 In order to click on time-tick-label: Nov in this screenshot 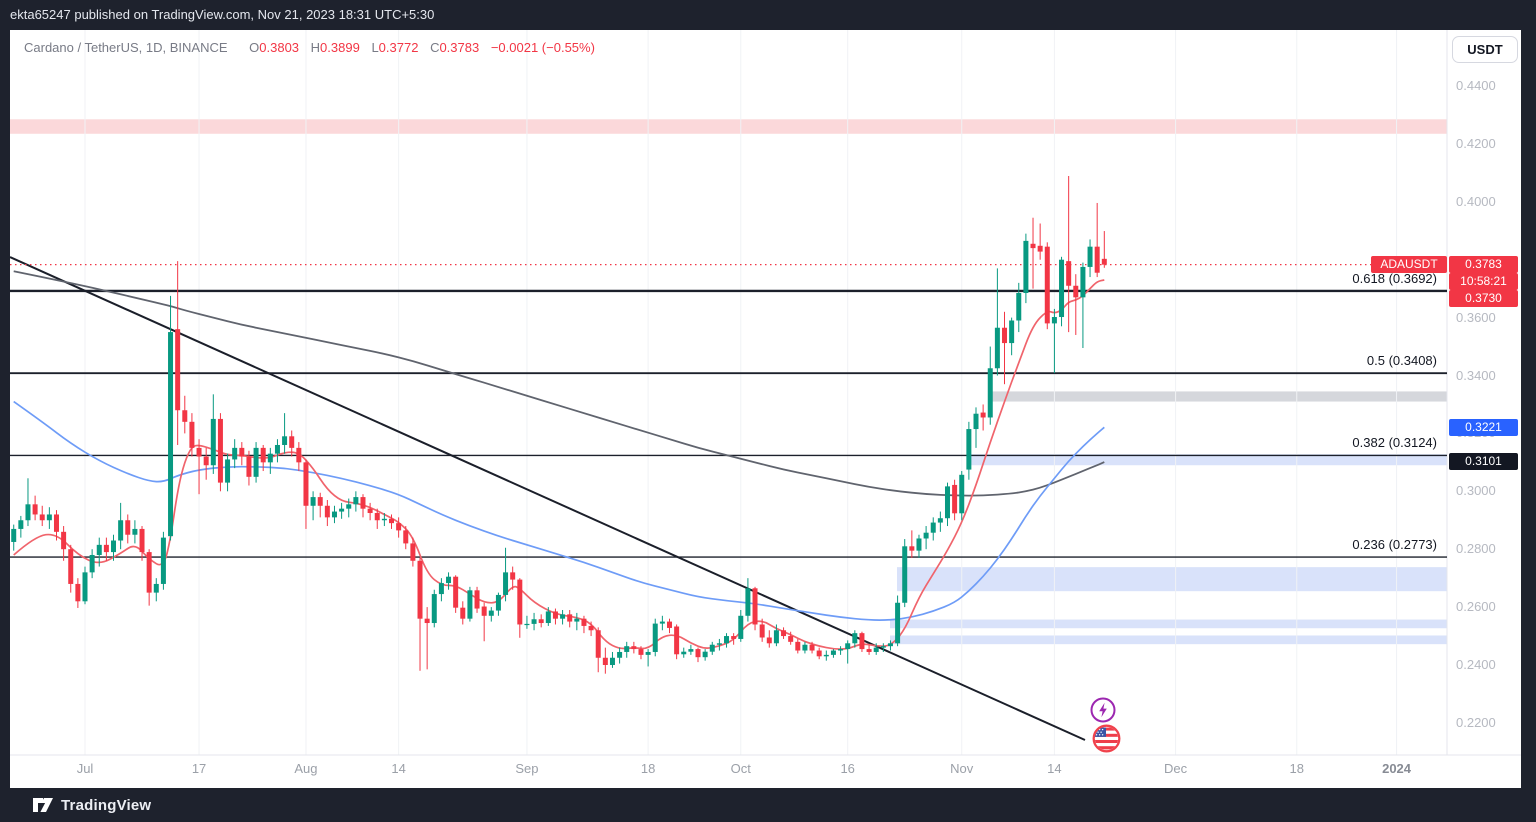, I will do `click(962, 768)`.